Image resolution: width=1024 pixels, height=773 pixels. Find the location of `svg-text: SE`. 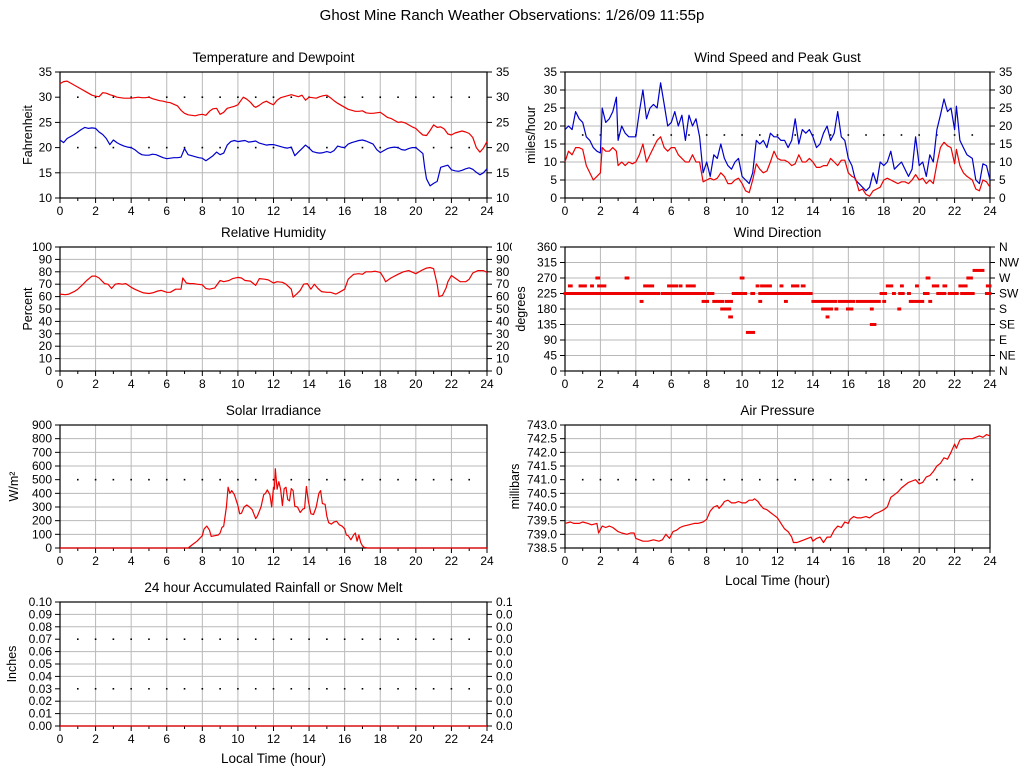

svg-text: SE is located at coordinates (1007, 325).